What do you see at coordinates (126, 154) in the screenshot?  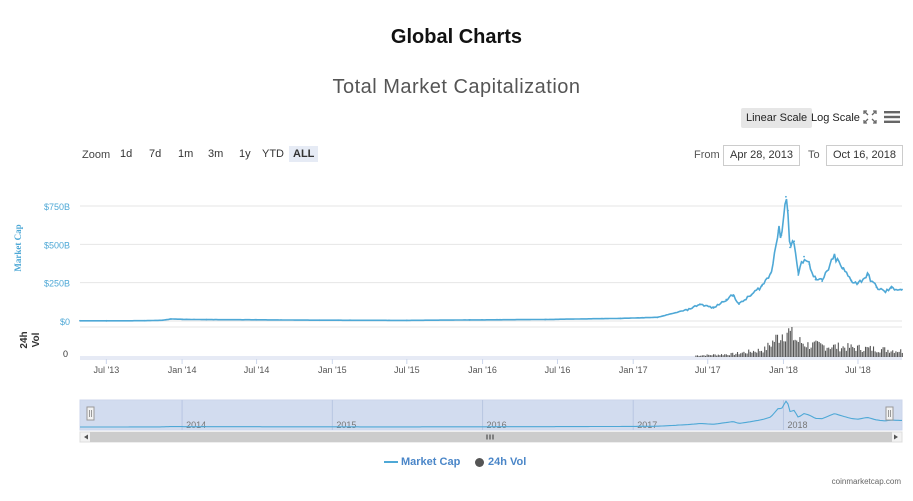 I see `zoom-button-1d: 1d` at bounding box center [126, 154].